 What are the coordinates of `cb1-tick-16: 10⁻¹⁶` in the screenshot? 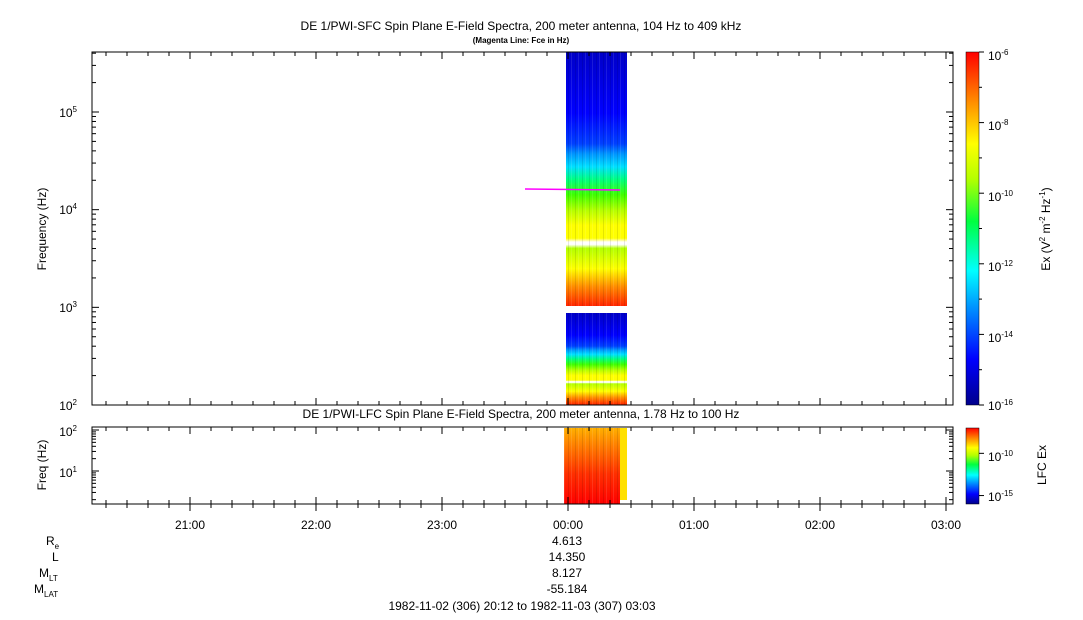 It's located at (1000, 405).